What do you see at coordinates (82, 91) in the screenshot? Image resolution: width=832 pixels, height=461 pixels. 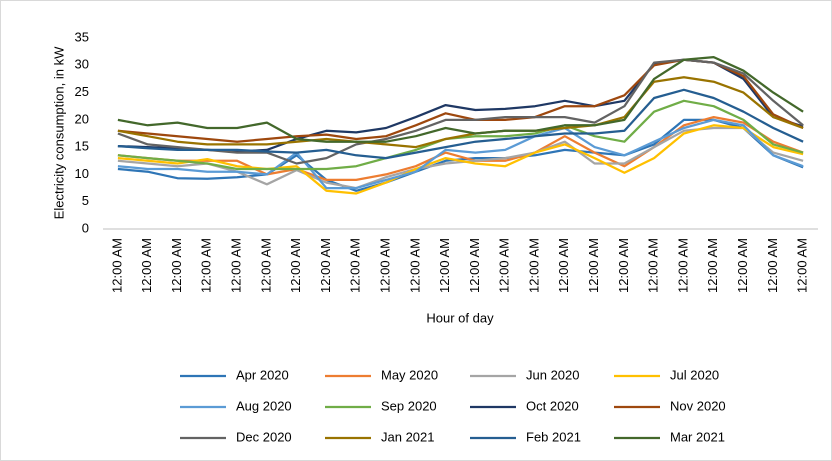 I see `y-tick-label: 25` at bounding box center [82, 91].